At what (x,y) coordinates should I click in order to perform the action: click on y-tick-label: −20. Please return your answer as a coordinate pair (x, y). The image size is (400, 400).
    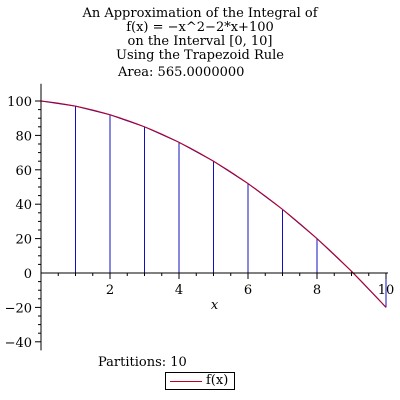
    Looking at the image, I should click on (18, 308).